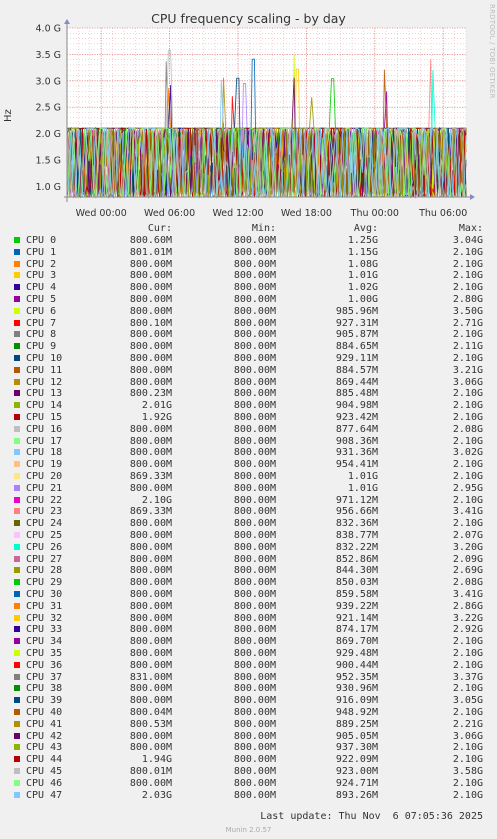 The height and width of the screenshot is (839, 497). Describe the element at coordinates (44, 701) in the screenshot. I see `legend-name: CPU 39` at that location.